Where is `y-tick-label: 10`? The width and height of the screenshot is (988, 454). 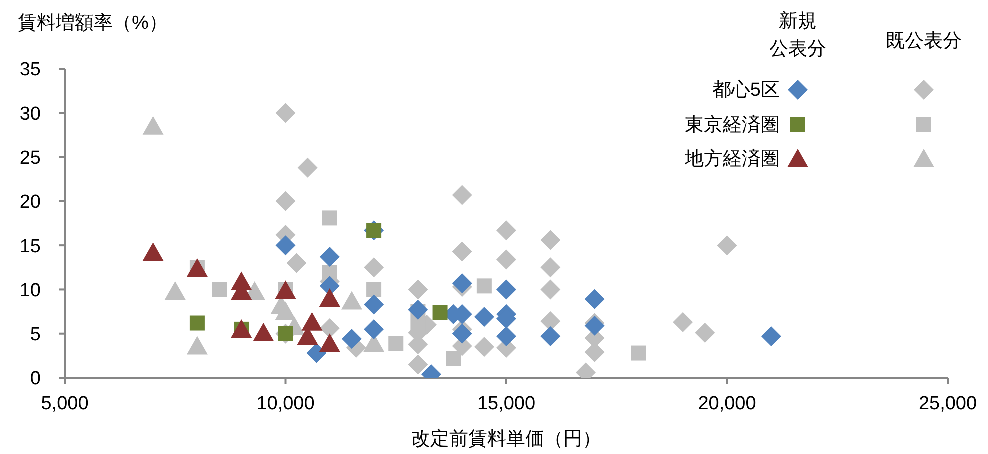 y-tick-label: 10 is located at coordinates (30, 291).